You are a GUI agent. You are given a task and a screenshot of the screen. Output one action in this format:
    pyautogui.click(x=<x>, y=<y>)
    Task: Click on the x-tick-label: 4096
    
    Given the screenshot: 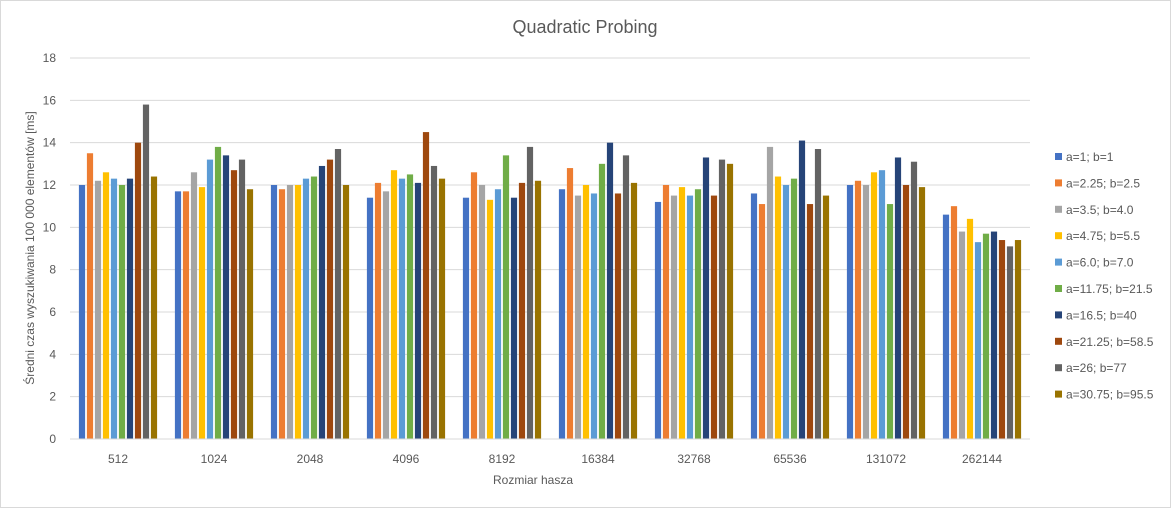 What is the action you would take?
    pyautogui.click(x=406, y=459)
    